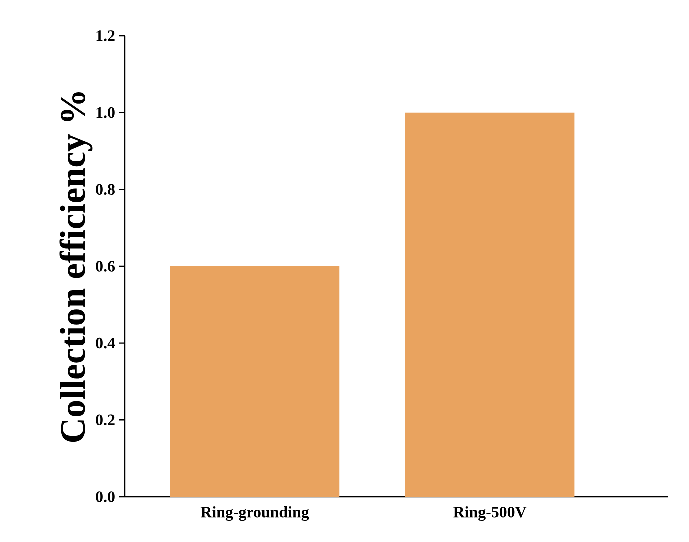 The height and width of the screenshot is (542, 689). Describe the element at coordinates (106, 343) in the screenshot. I see `y-tick-label: 0.4` at that location.